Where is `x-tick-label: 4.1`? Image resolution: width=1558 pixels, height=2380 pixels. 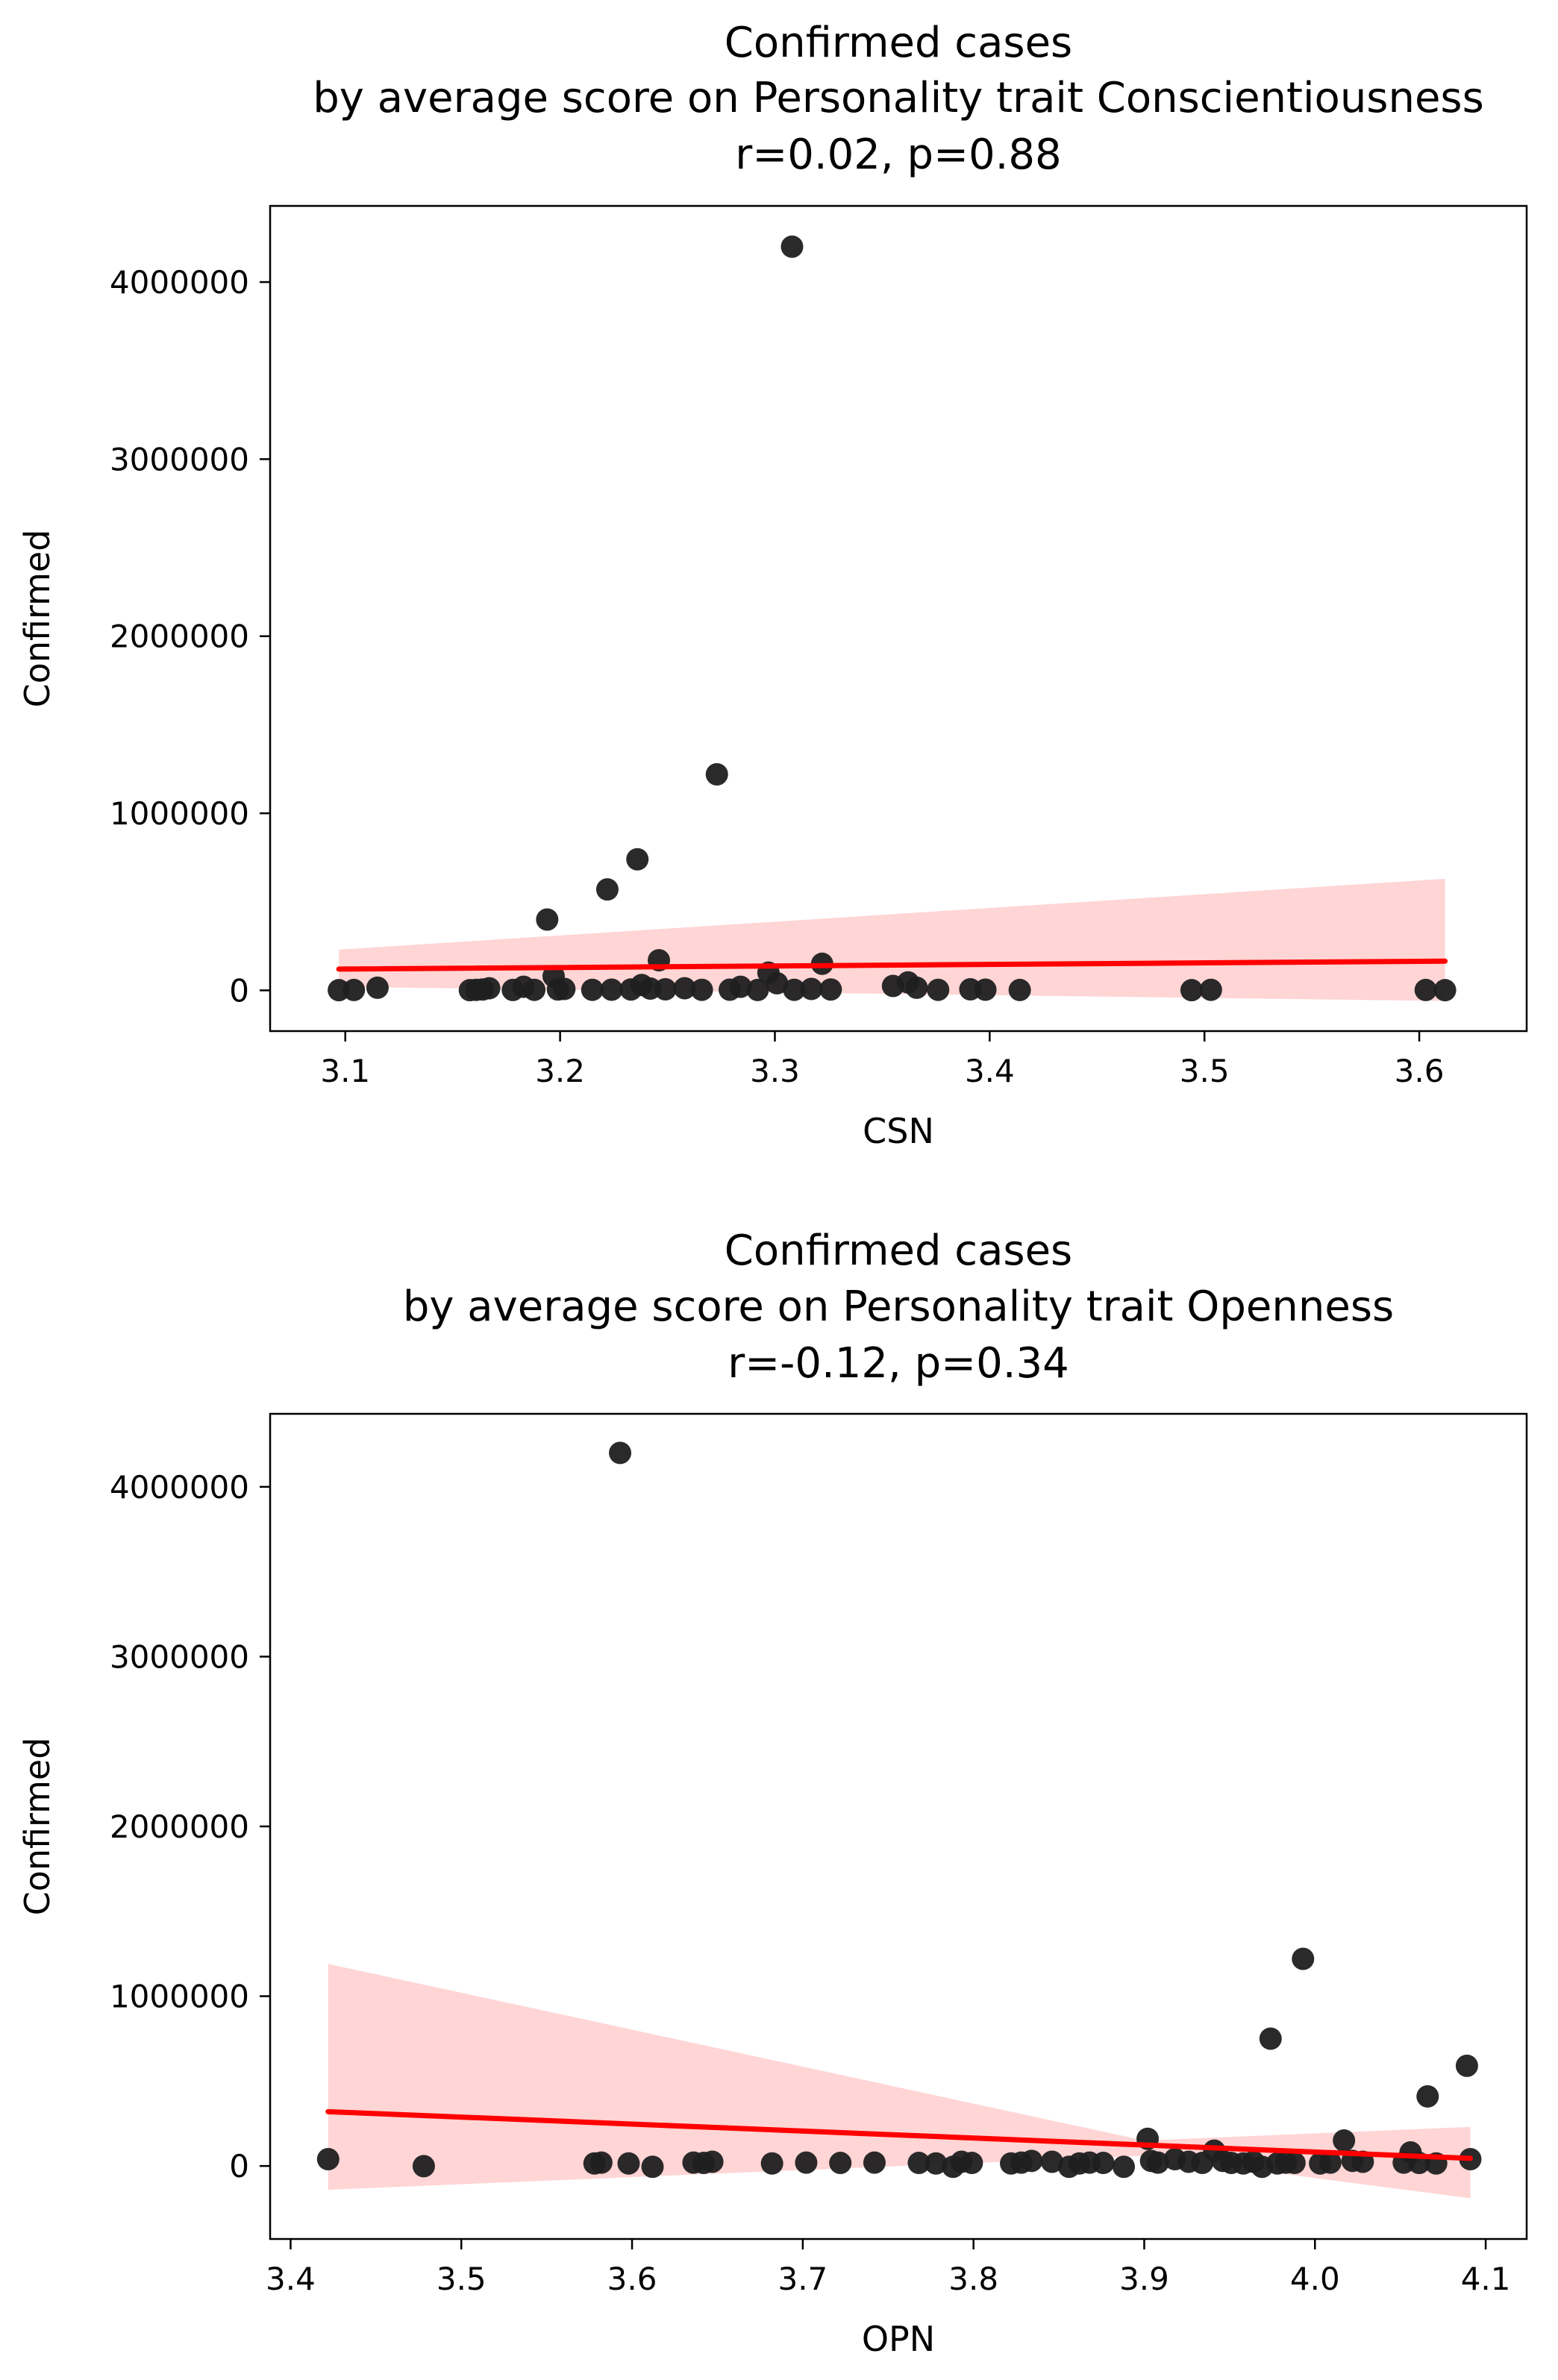 x-tick-label: 4.1 is located at coordinates (1486, 2279).